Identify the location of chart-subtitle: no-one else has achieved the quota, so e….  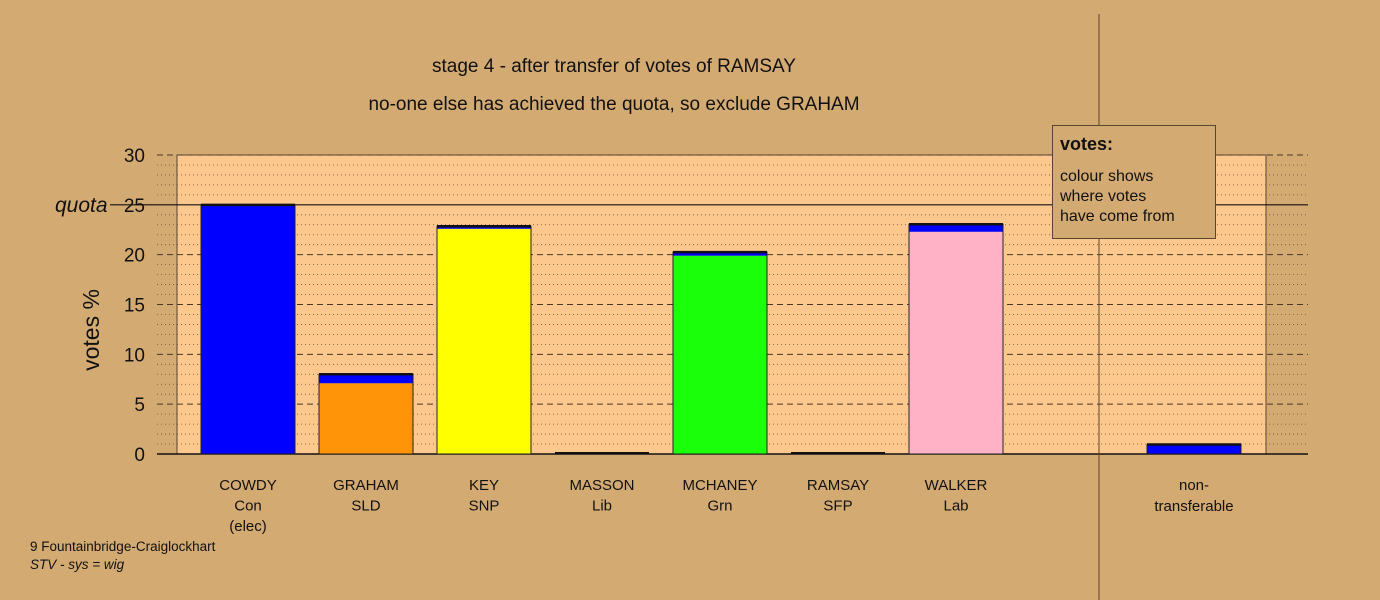
(613, 104).